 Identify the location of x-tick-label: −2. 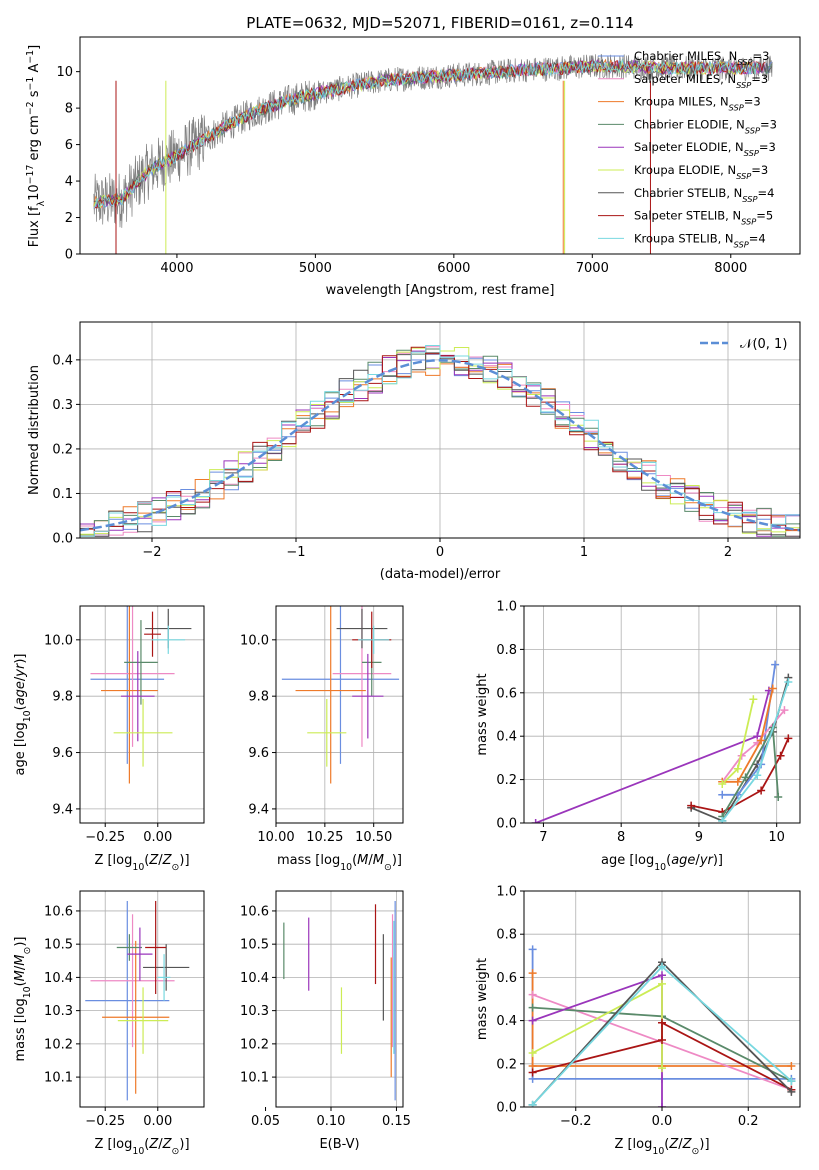
(151, 552).